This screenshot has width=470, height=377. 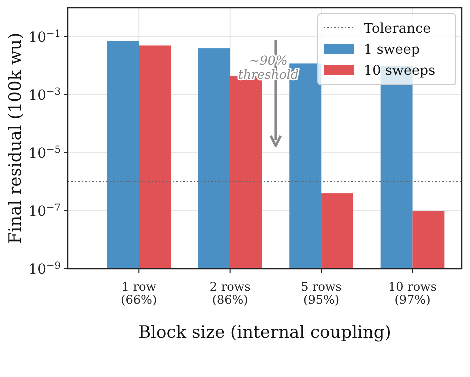 What do you see at coordinates (16, 138) in the screenshot?
I see `y-axis-title: Final residual (100k wu)` at bounding box center [16, 138].